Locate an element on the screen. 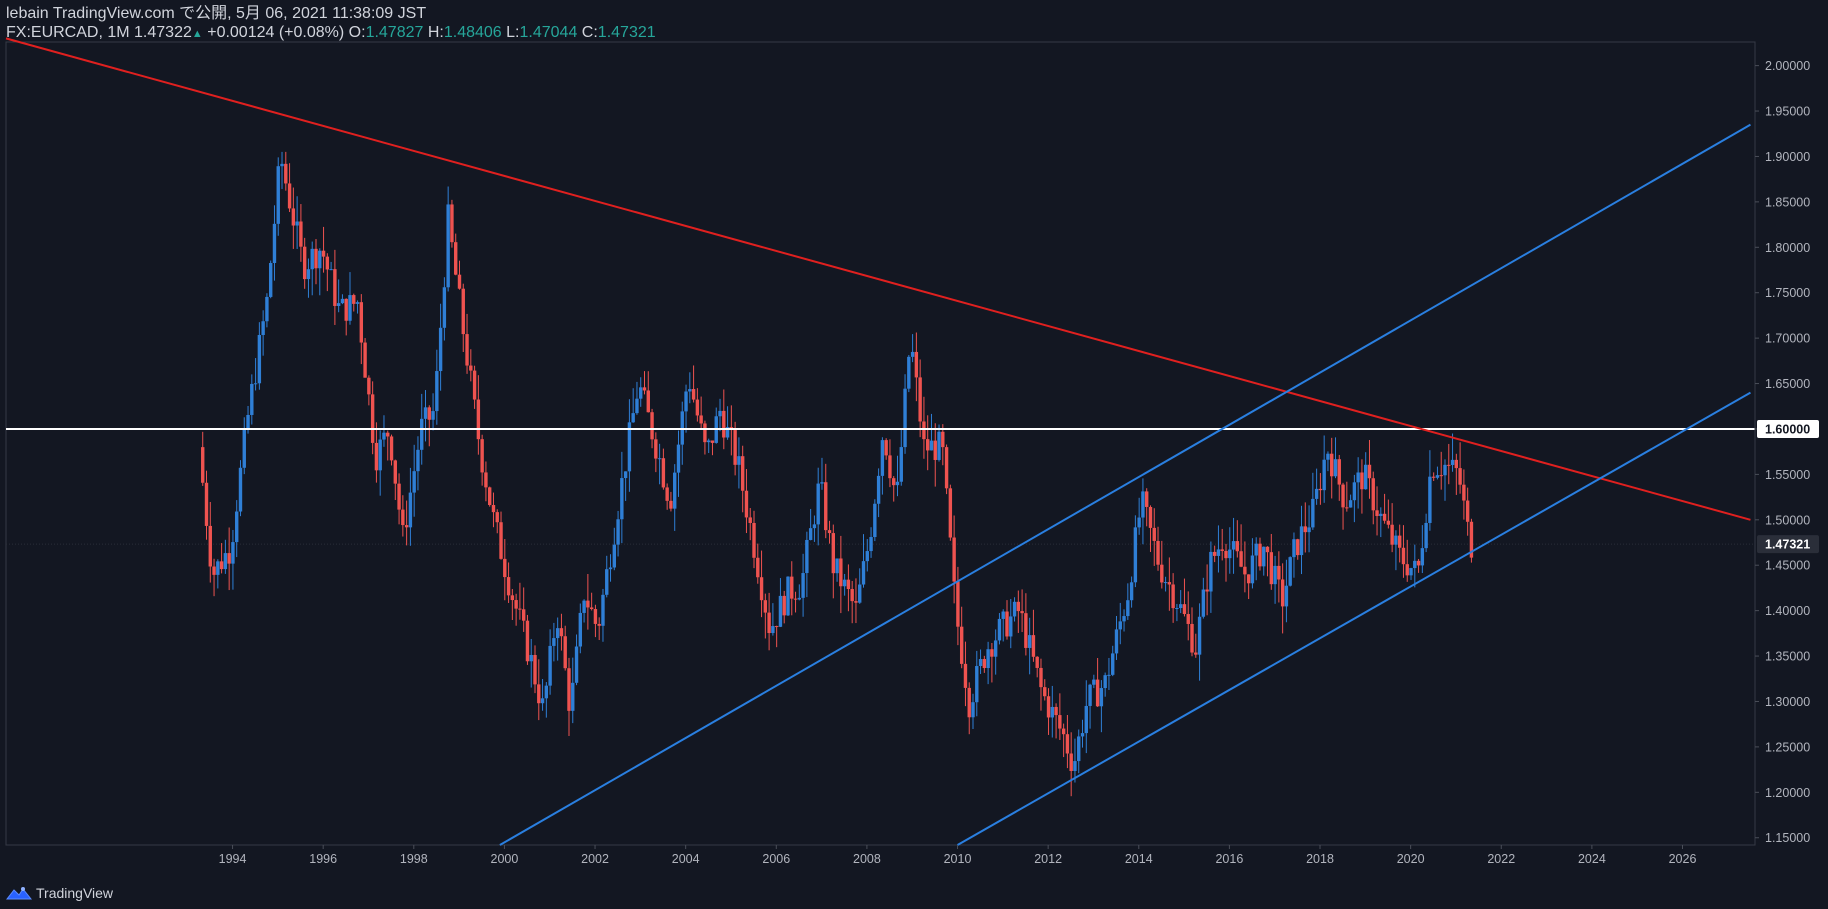  x-tick-label: 2012 is located at coordinates (1048, 859).